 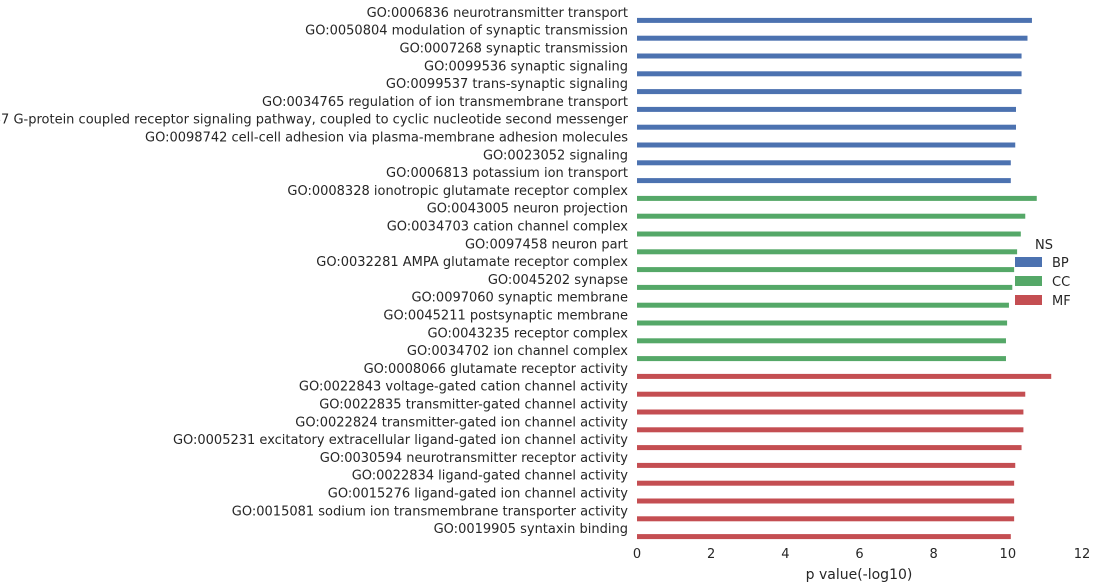 I want to click on category-label: GO:0019905 syntaxin binding, so click(x=531, y=529).